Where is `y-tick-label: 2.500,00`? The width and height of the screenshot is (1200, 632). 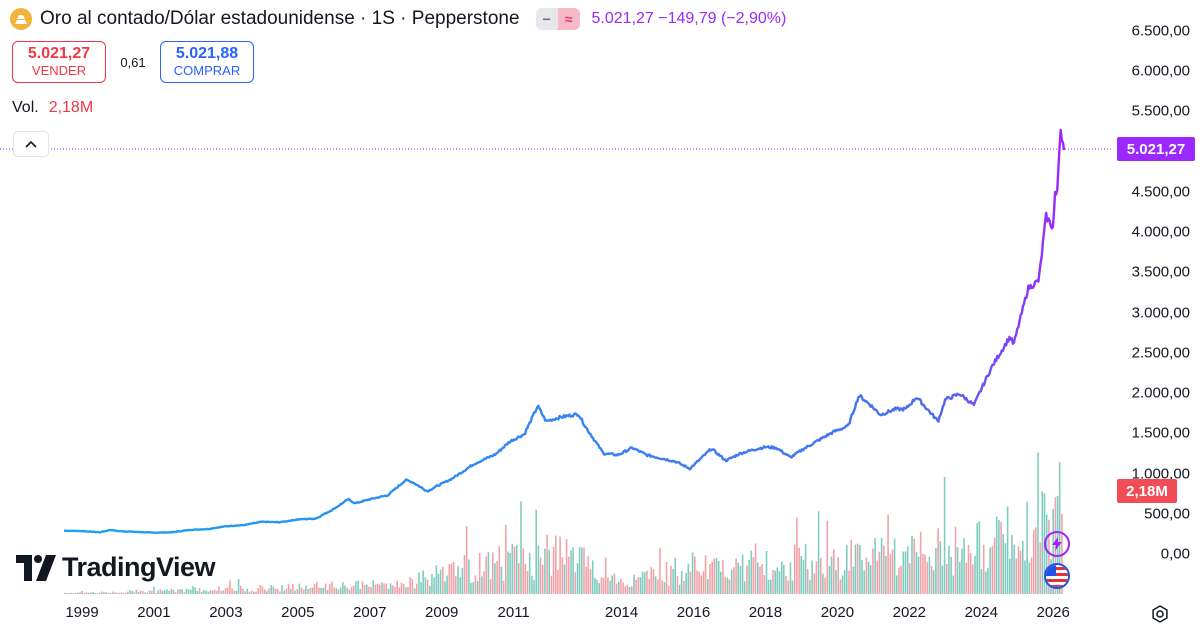 y-tick-label: 2.500,00 is located at coordinates (1160, 353).